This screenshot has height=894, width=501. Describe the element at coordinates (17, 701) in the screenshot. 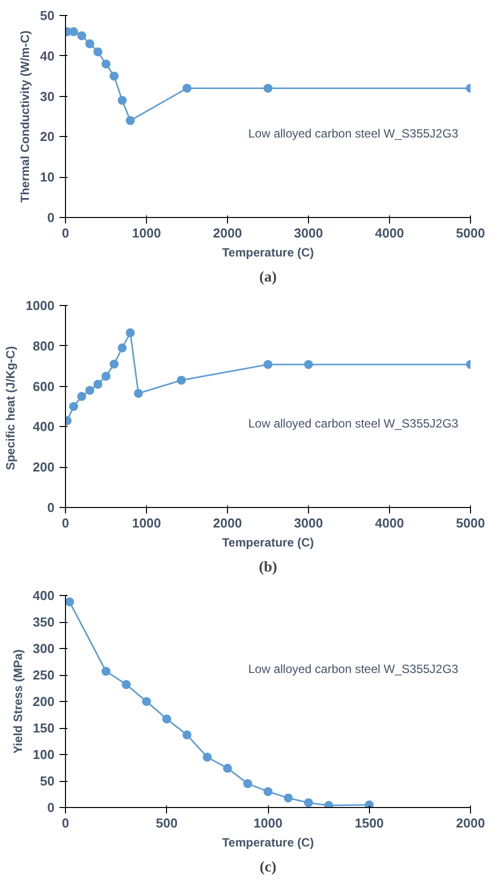

I see `y-axis-title: Yield Stress (MPa)` at that location.